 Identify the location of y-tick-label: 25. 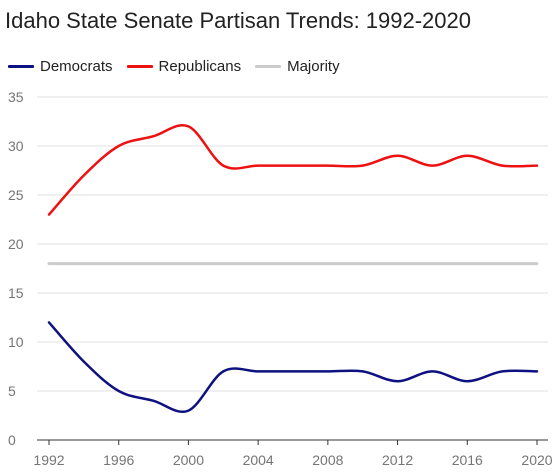
(16, 195).